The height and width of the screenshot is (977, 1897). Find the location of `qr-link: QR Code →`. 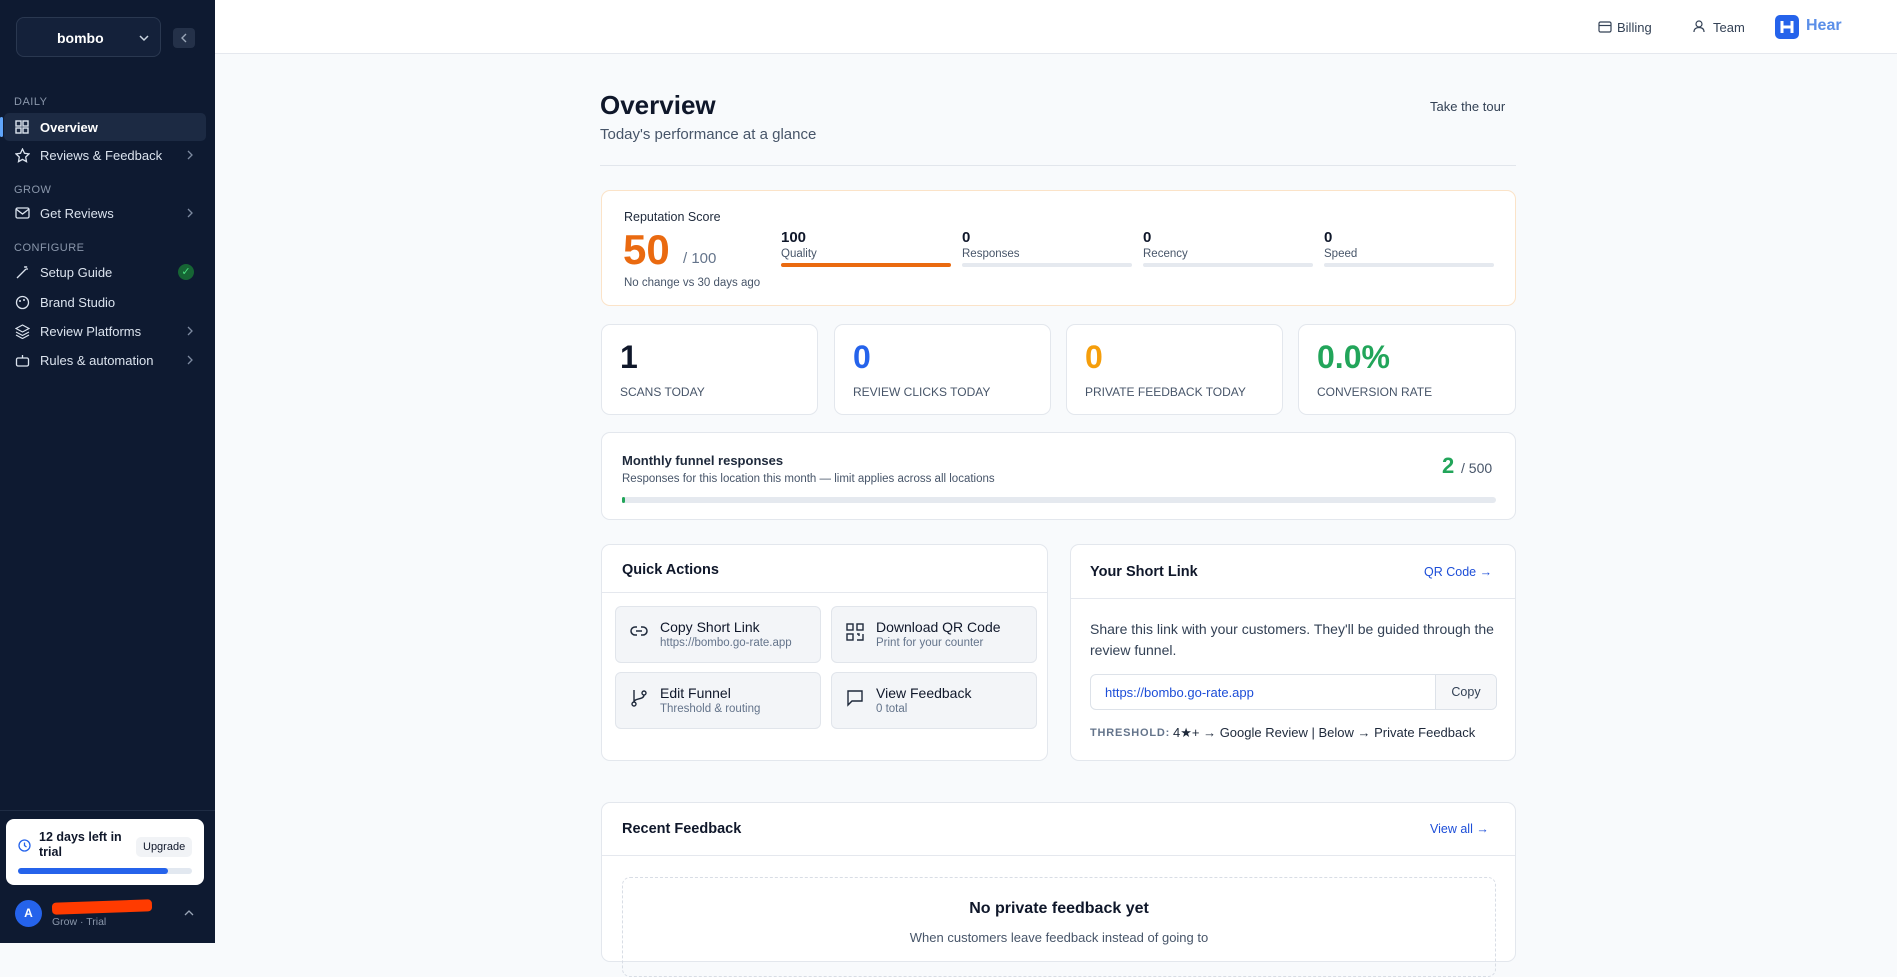

qr-link: QR Code → is located at coordinates (1458, 572).